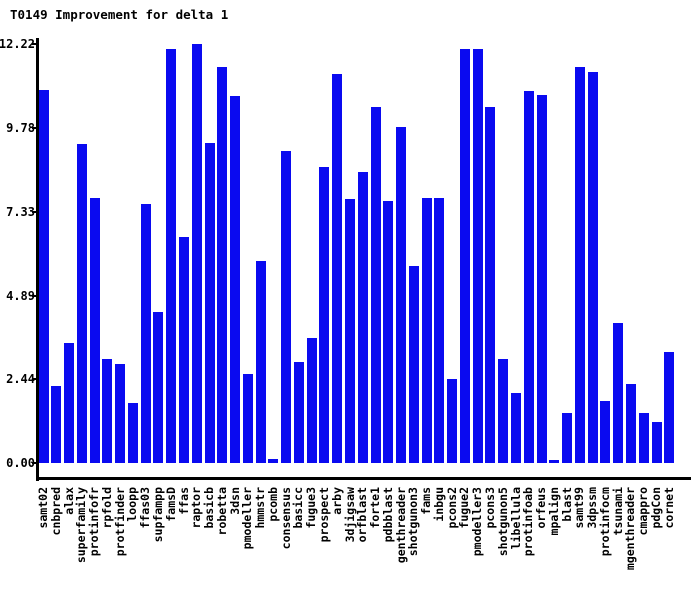  What do you see at coordinates (298, 412) in the screenshot?
I see `bar-basicc` at bounding box center [298, 412].